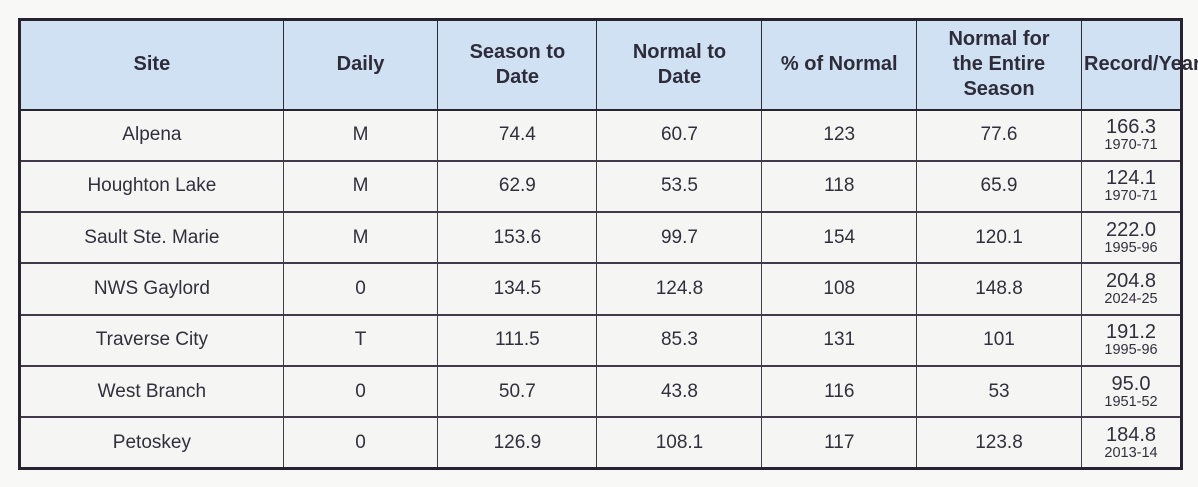  Describe the element at coordinates (151, 289) in the screenshot. I see `cell-site: NWS Gaylord` at that location.